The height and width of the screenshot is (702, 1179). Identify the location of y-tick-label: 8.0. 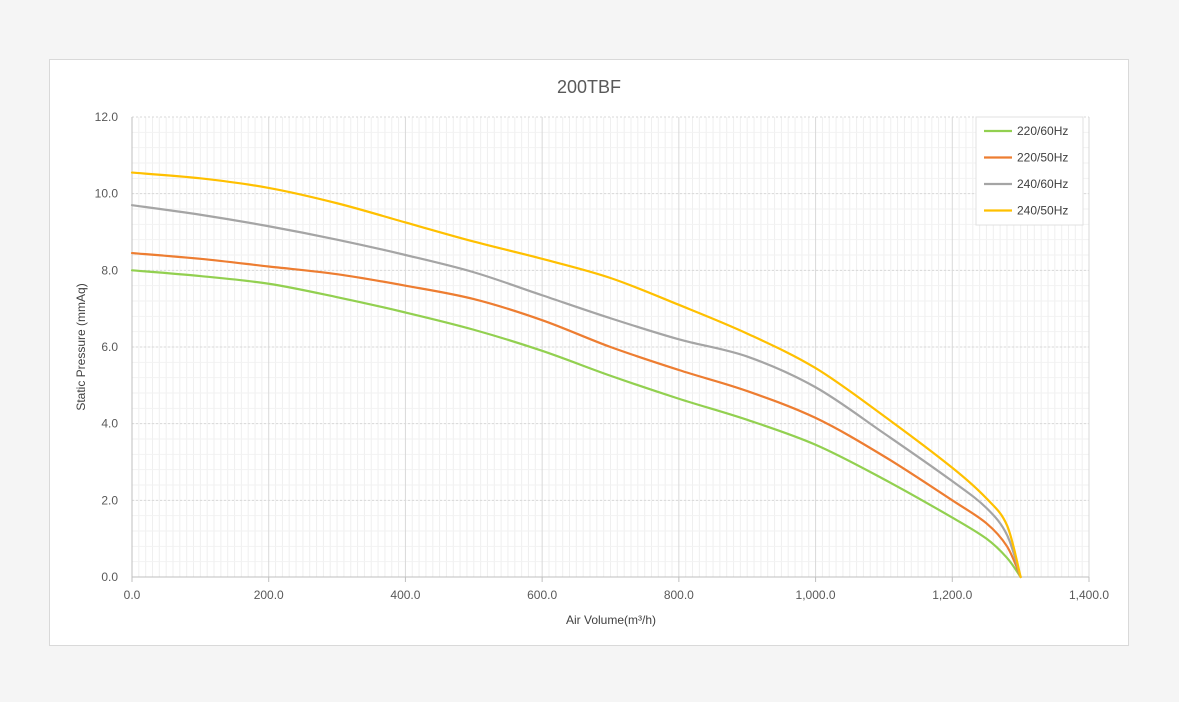
(109, 270).